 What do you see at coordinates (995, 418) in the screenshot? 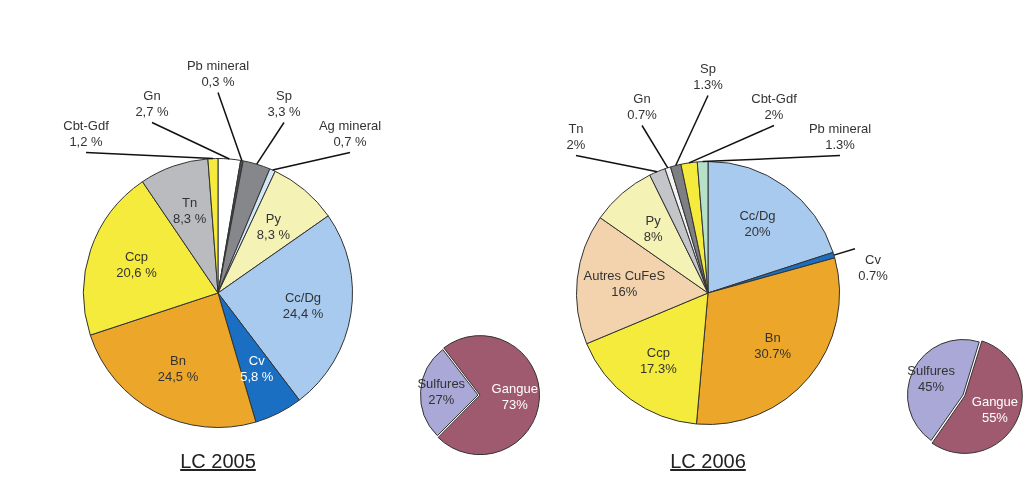
I see `data-label: 55%` at bounding box center [995, 418].